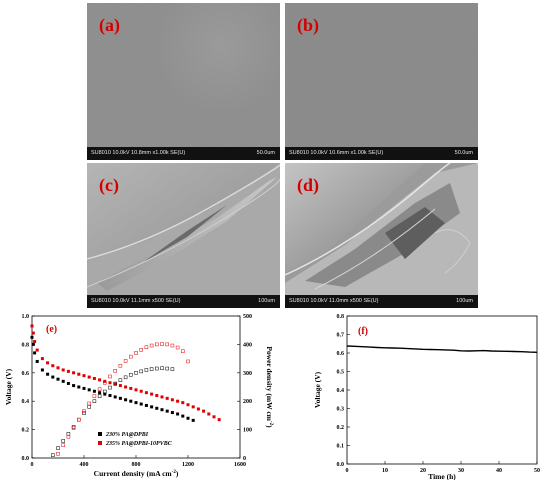  Describe the element at coordinates (347, 471) in the screenshot. I see `x-tick-label-f: 0` at that location.